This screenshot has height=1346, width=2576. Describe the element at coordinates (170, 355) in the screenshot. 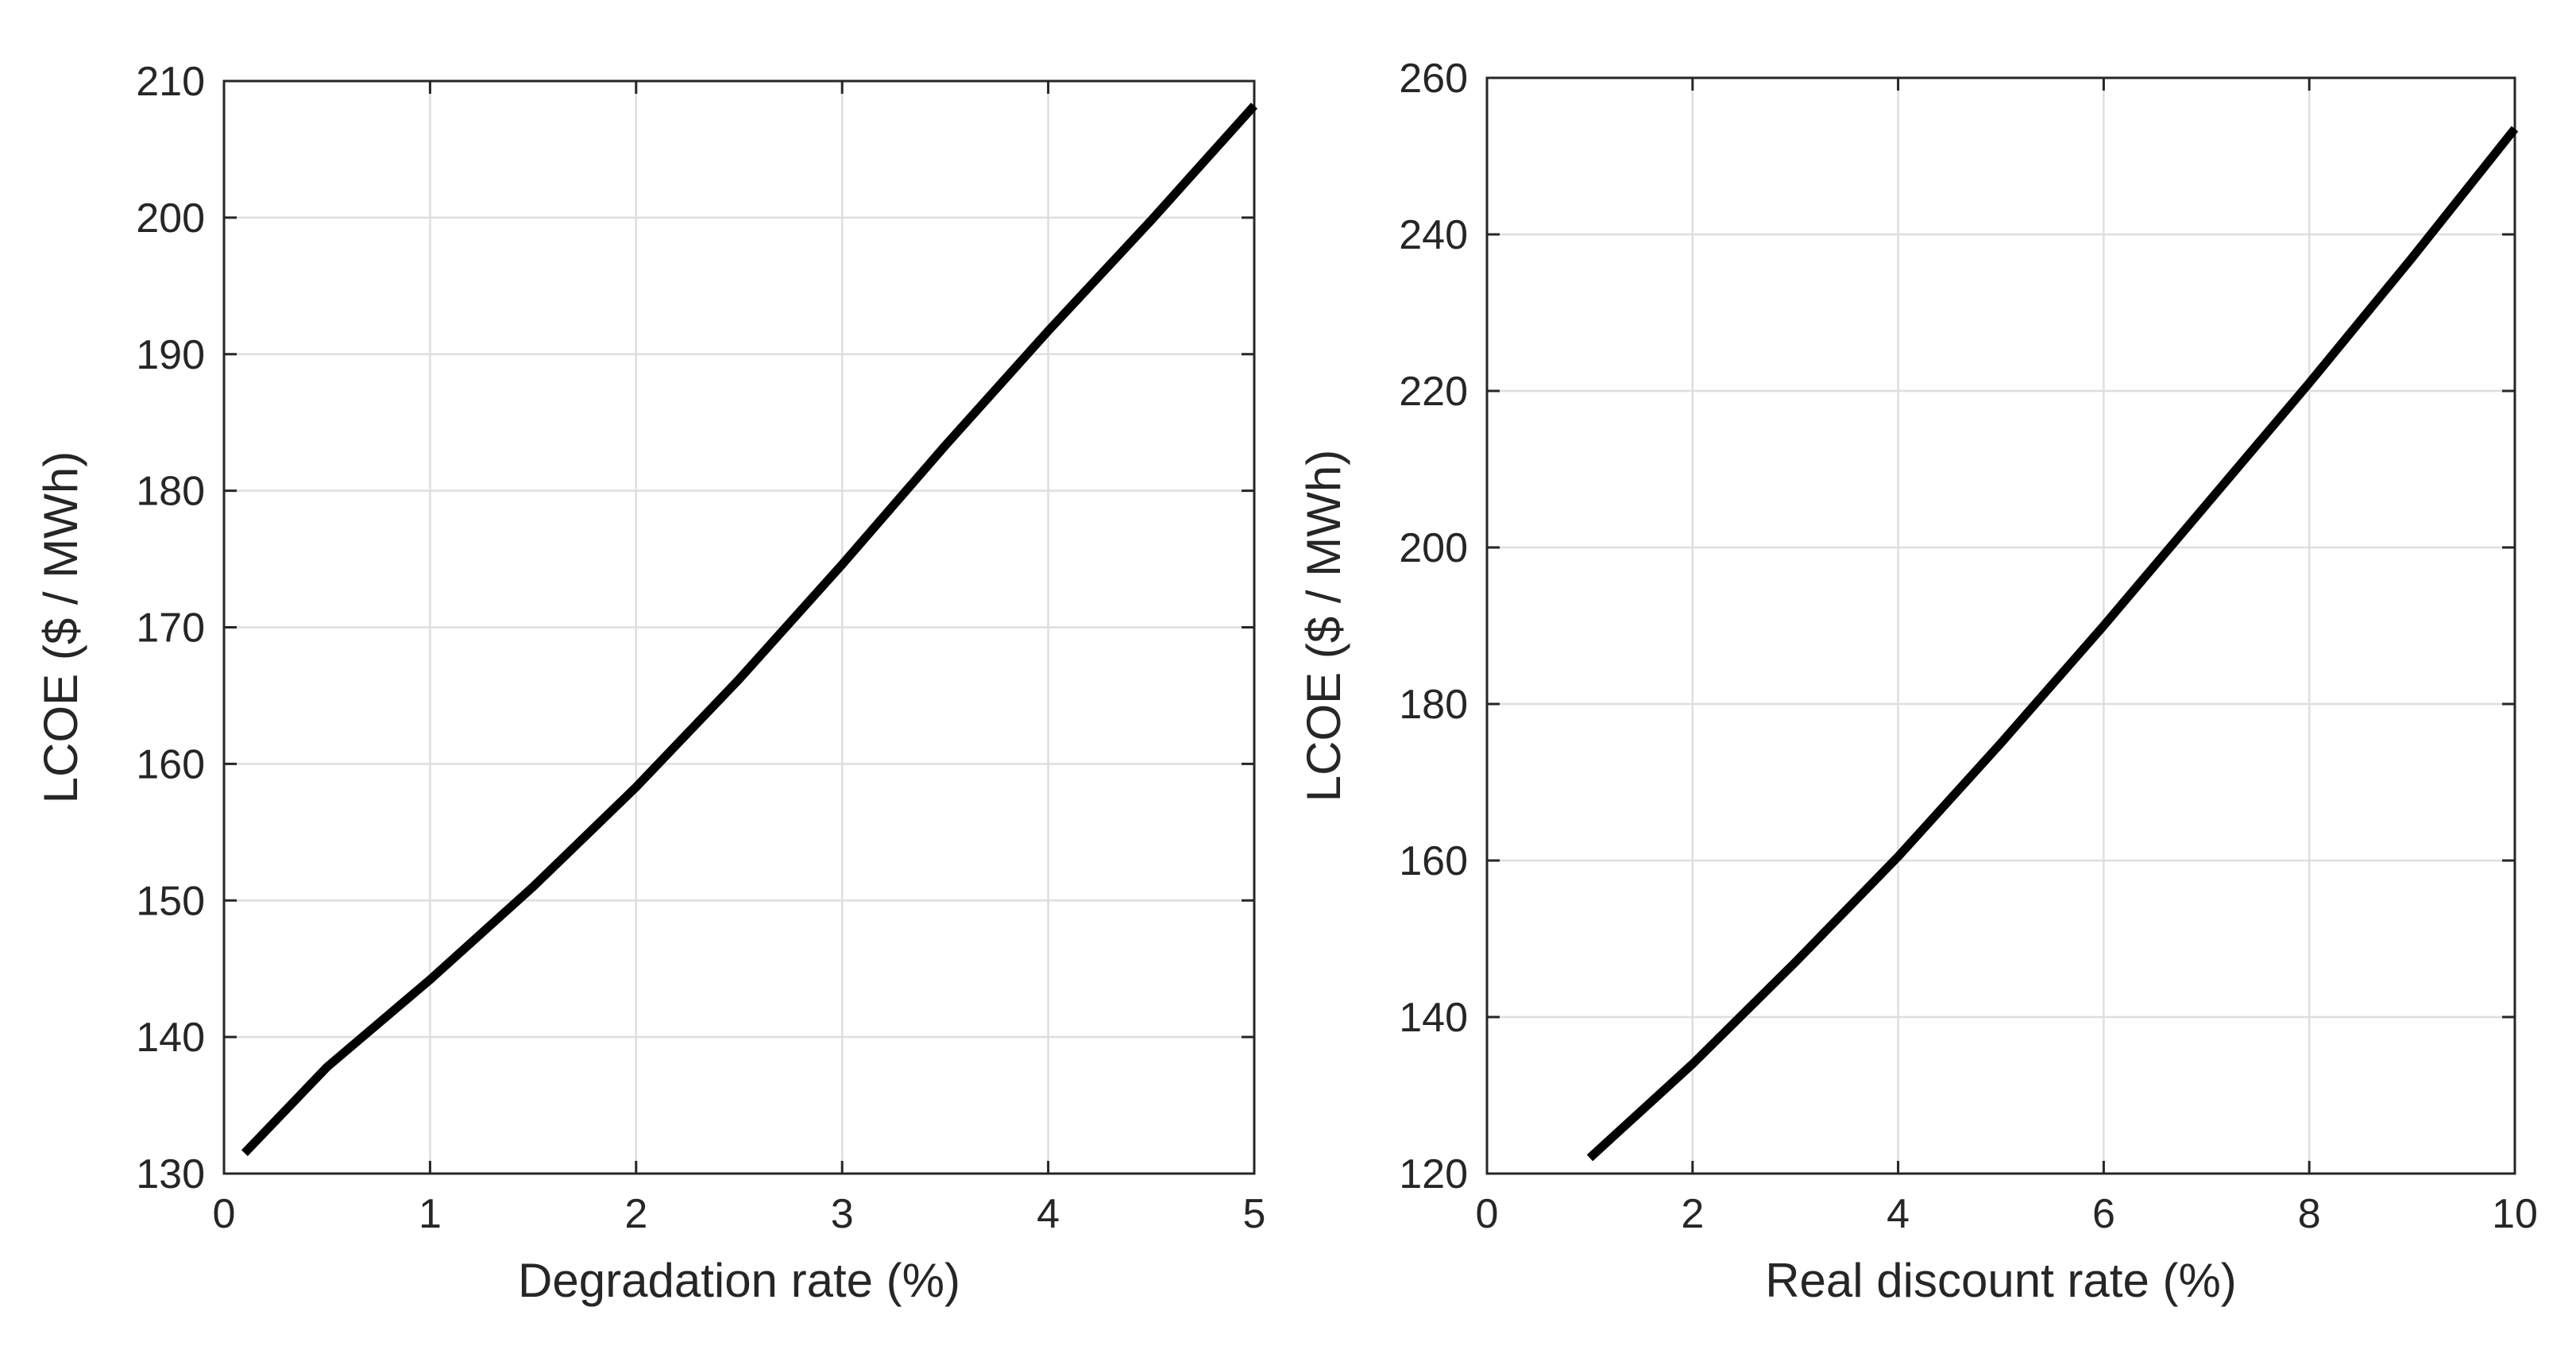

I see `y-tick-label: 190` at that location.